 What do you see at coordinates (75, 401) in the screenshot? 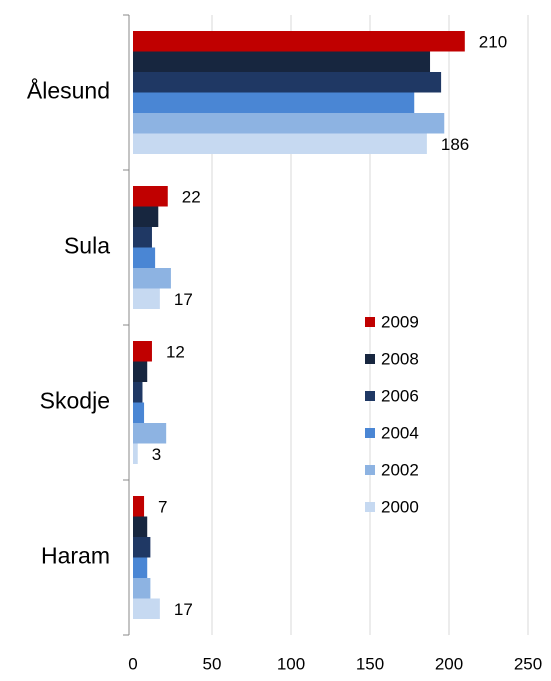
I see `category-label: Skodje` at bounding box center [75, 401].